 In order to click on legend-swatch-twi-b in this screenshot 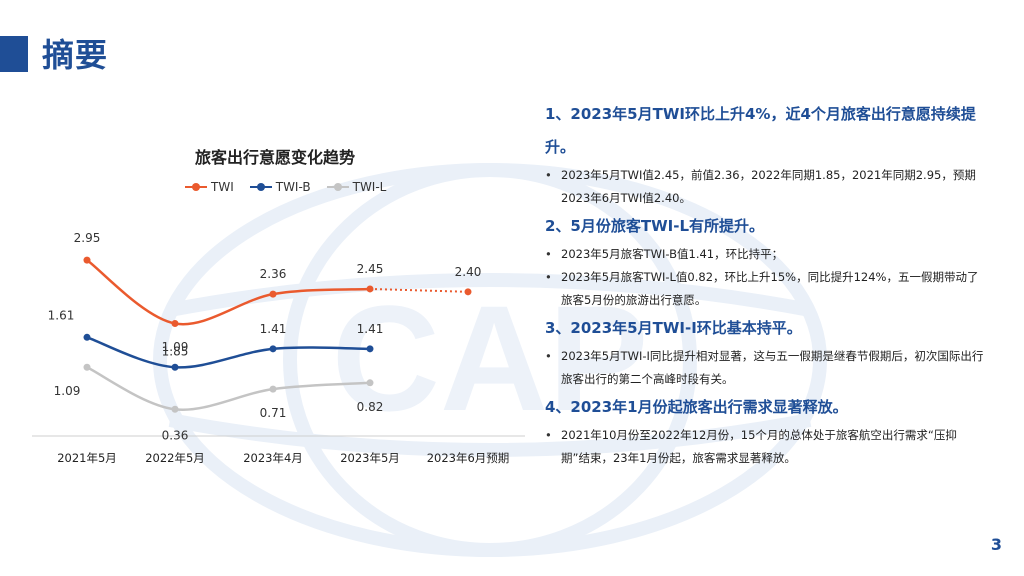, I will do `click(260, 187)`.